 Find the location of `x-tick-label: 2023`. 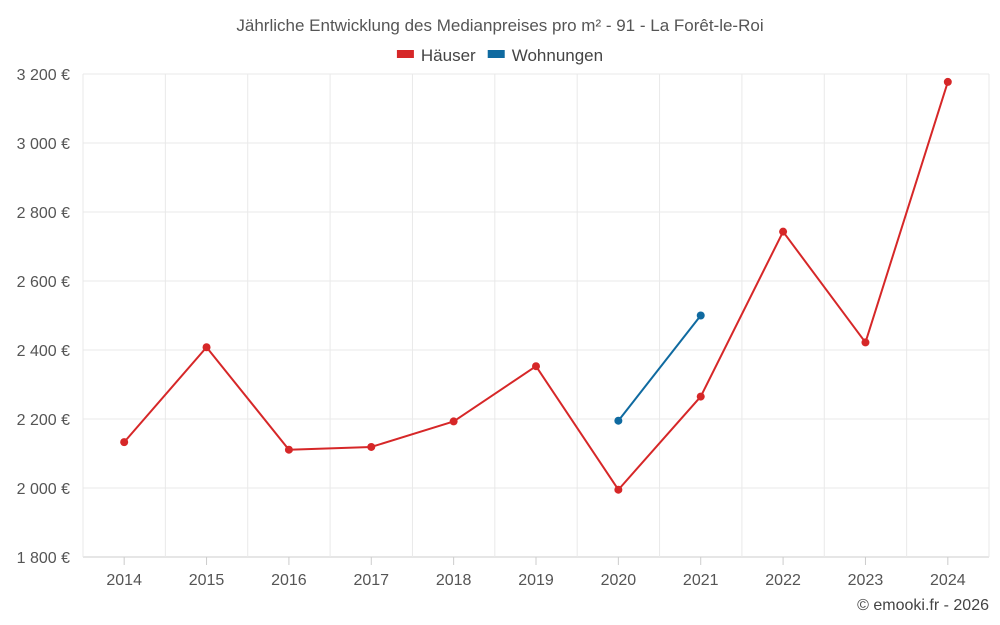

x-tick-label: 2023 is located at coordinates (866, 580).